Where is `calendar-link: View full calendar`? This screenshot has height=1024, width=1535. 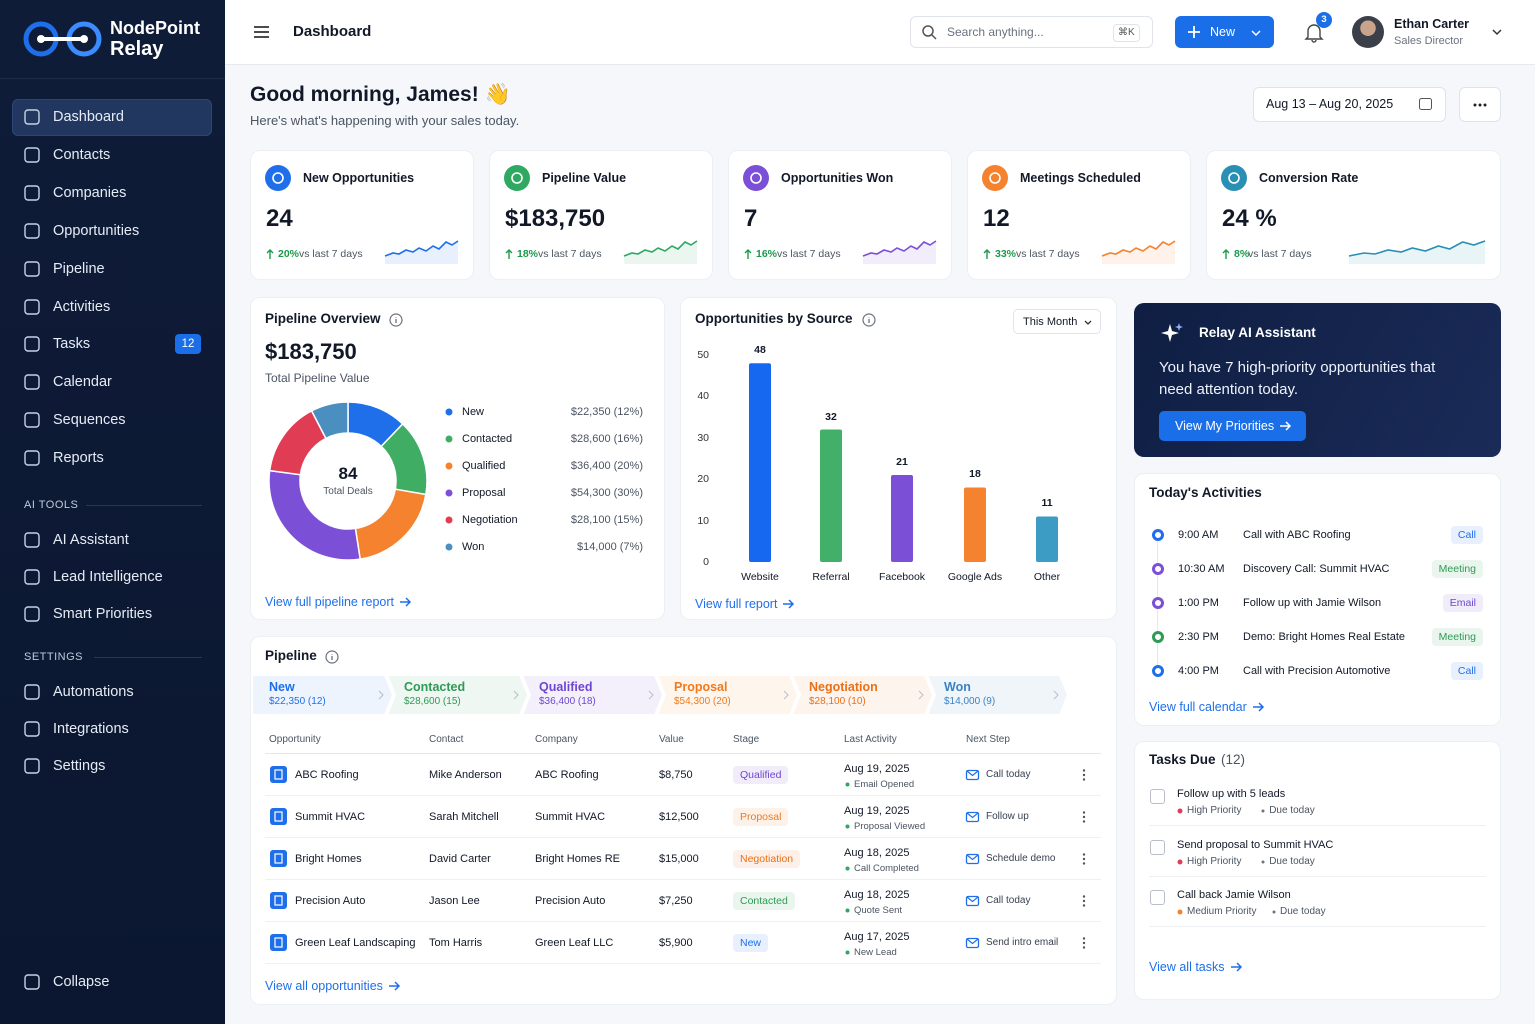 calendar-link: View full calendar is located at coordinates (1206, 707).